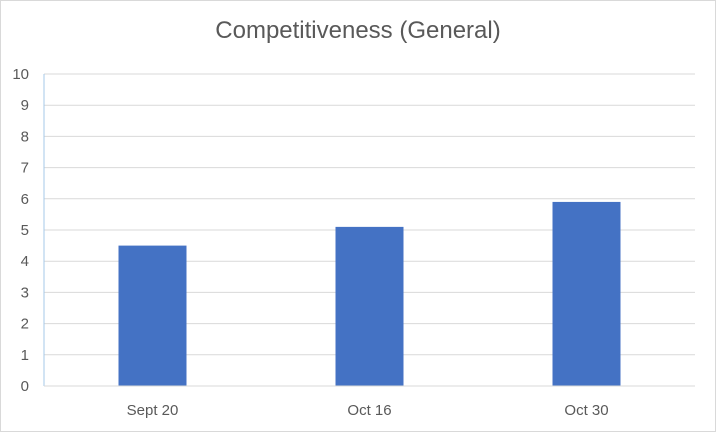  Describe the element at coordinates (586, 410) in the screenshot. I see `x-tick-label: Oct 30` at that location.